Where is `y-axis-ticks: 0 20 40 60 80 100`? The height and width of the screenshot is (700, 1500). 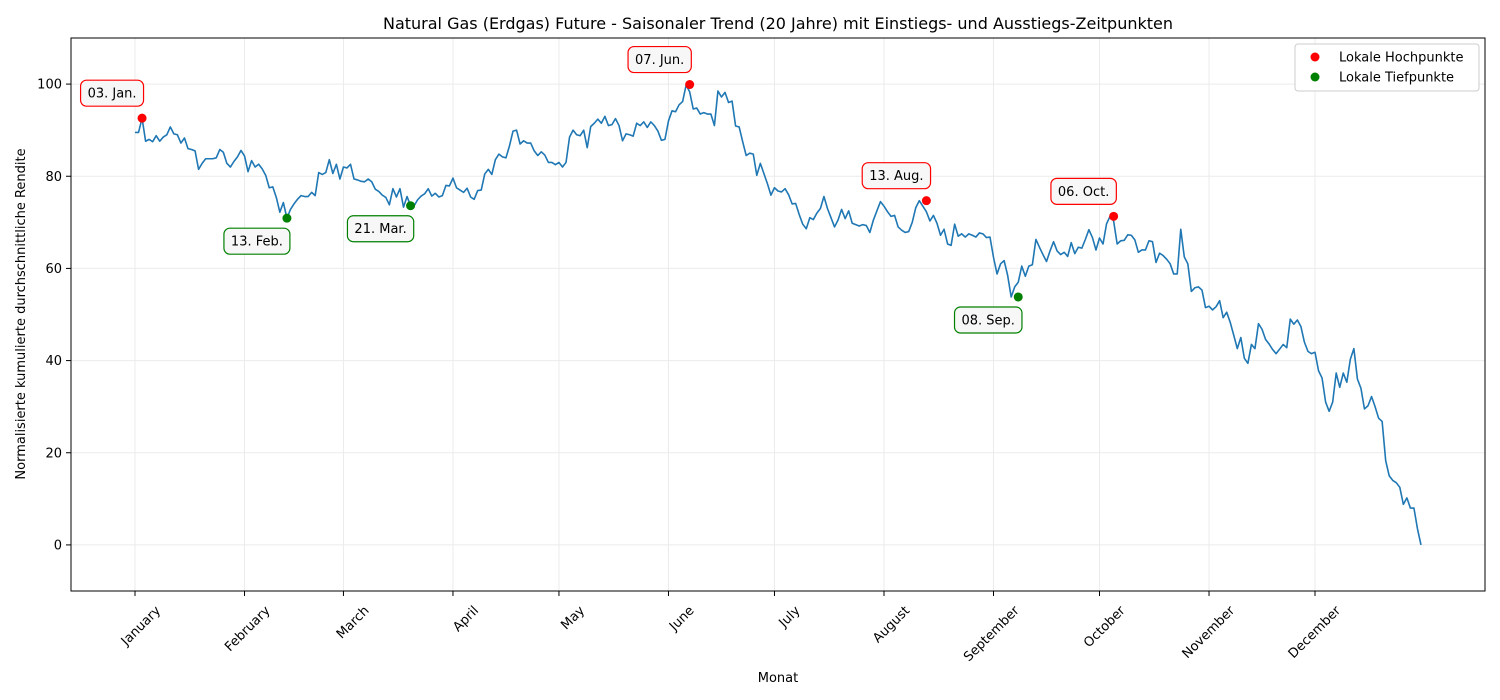
y-axis-ticks: 0 20 40 60 80 100 is located at coordinates (54, 315).